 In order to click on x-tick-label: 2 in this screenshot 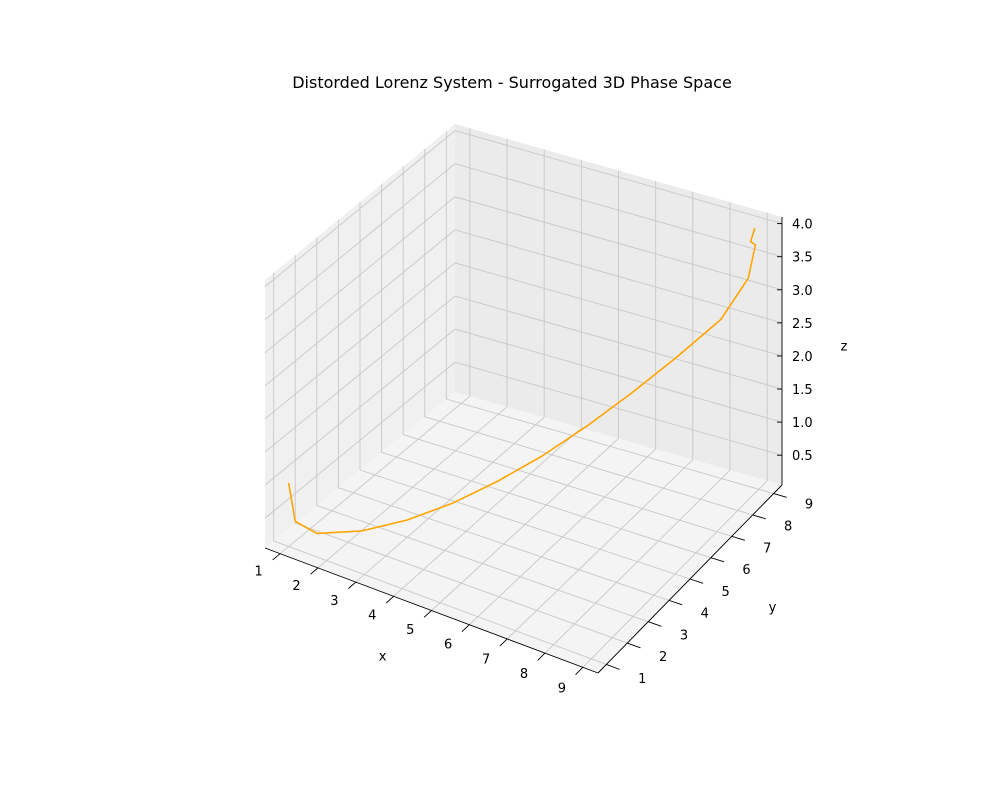, I will do `click(296, 586)`.